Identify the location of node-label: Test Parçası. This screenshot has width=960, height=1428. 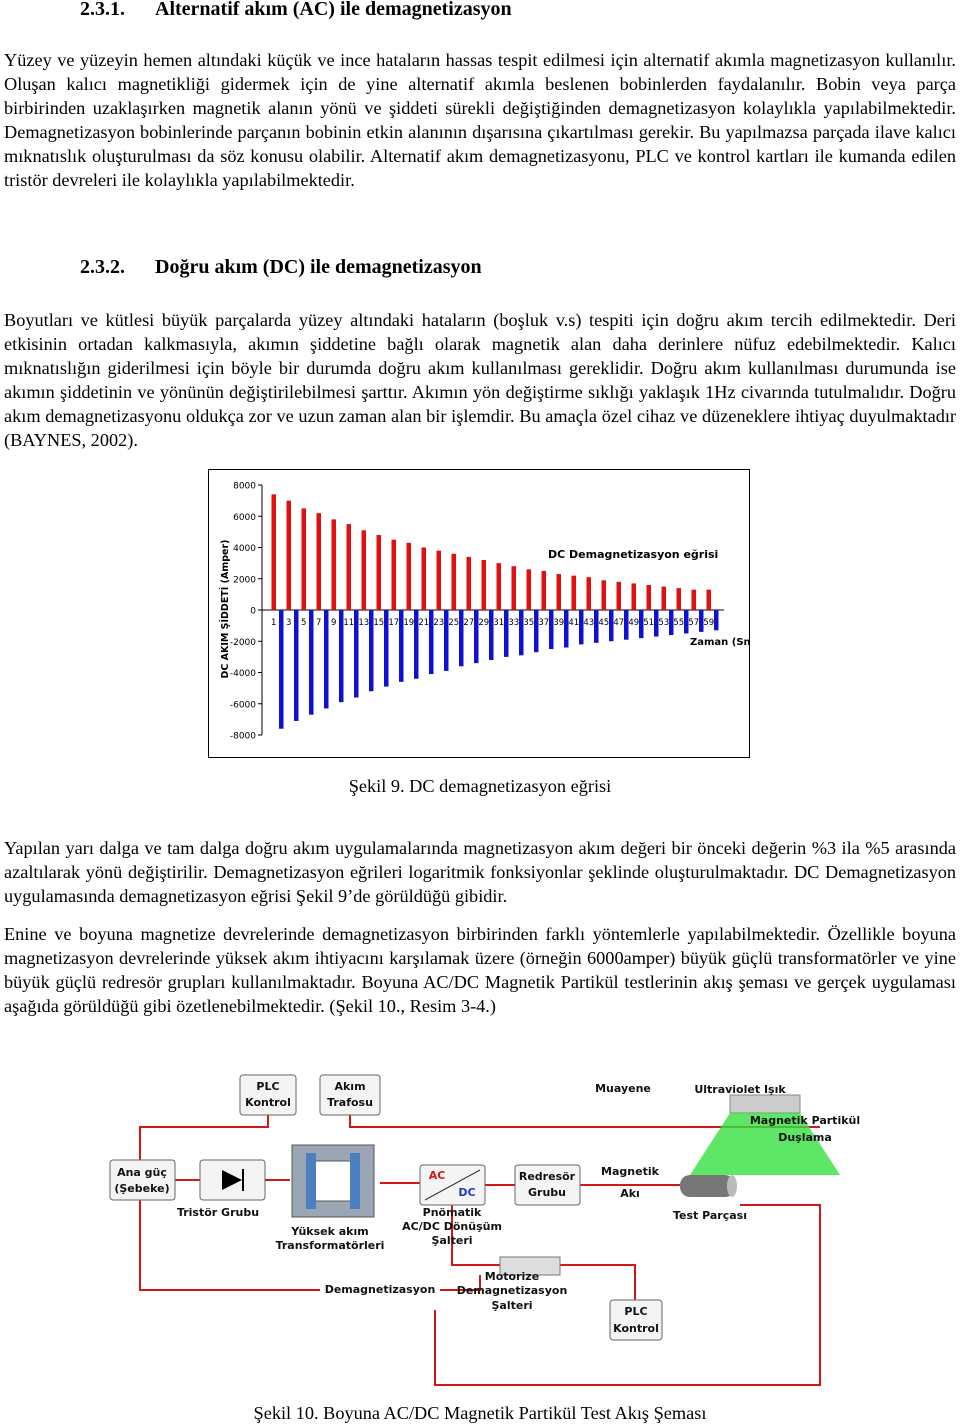
(710, 1215).